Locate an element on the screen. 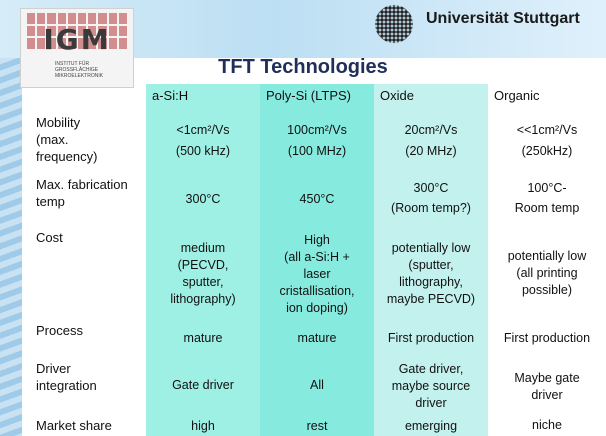  cell-market-oxide: emerging is located at coordinates (431, 426).